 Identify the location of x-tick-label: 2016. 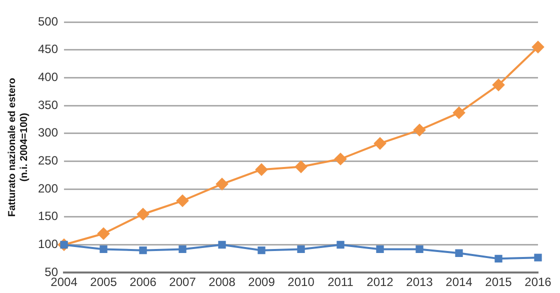
(538, 282).